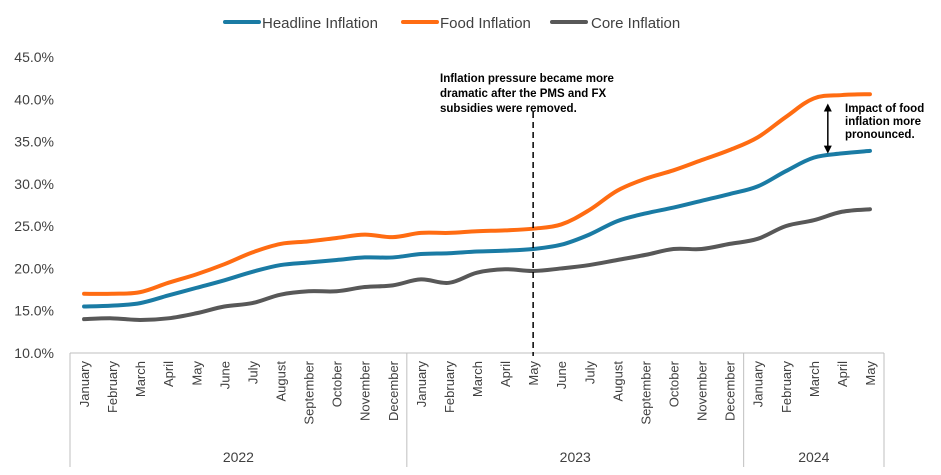 The image size is (941, 475). Describe the element at coordinates (34, 184) in the screenshot. I see `y-tick-label: 30.0%` at that location.